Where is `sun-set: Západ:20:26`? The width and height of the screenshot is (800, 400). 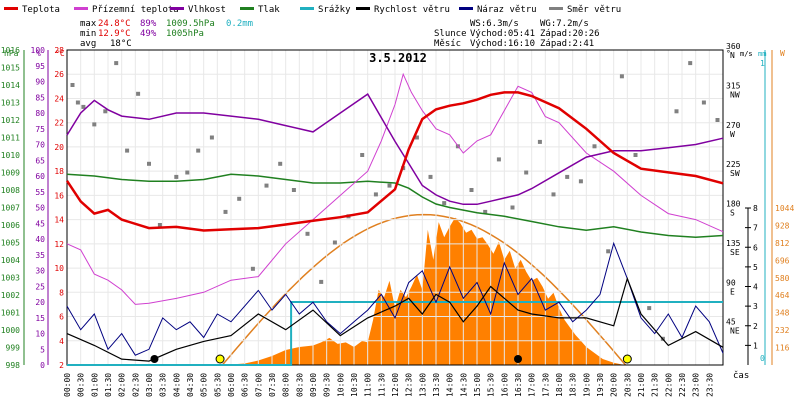 sun-set: Západ:20:26 is located at coordinates (570, 34).